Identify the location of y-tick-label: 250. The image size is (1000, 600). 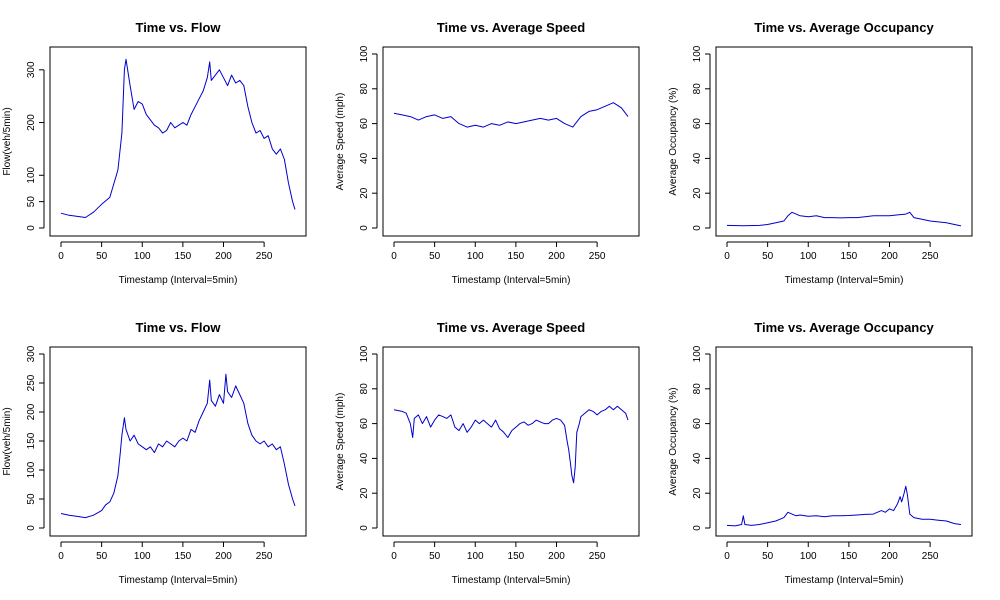
(31, 382).